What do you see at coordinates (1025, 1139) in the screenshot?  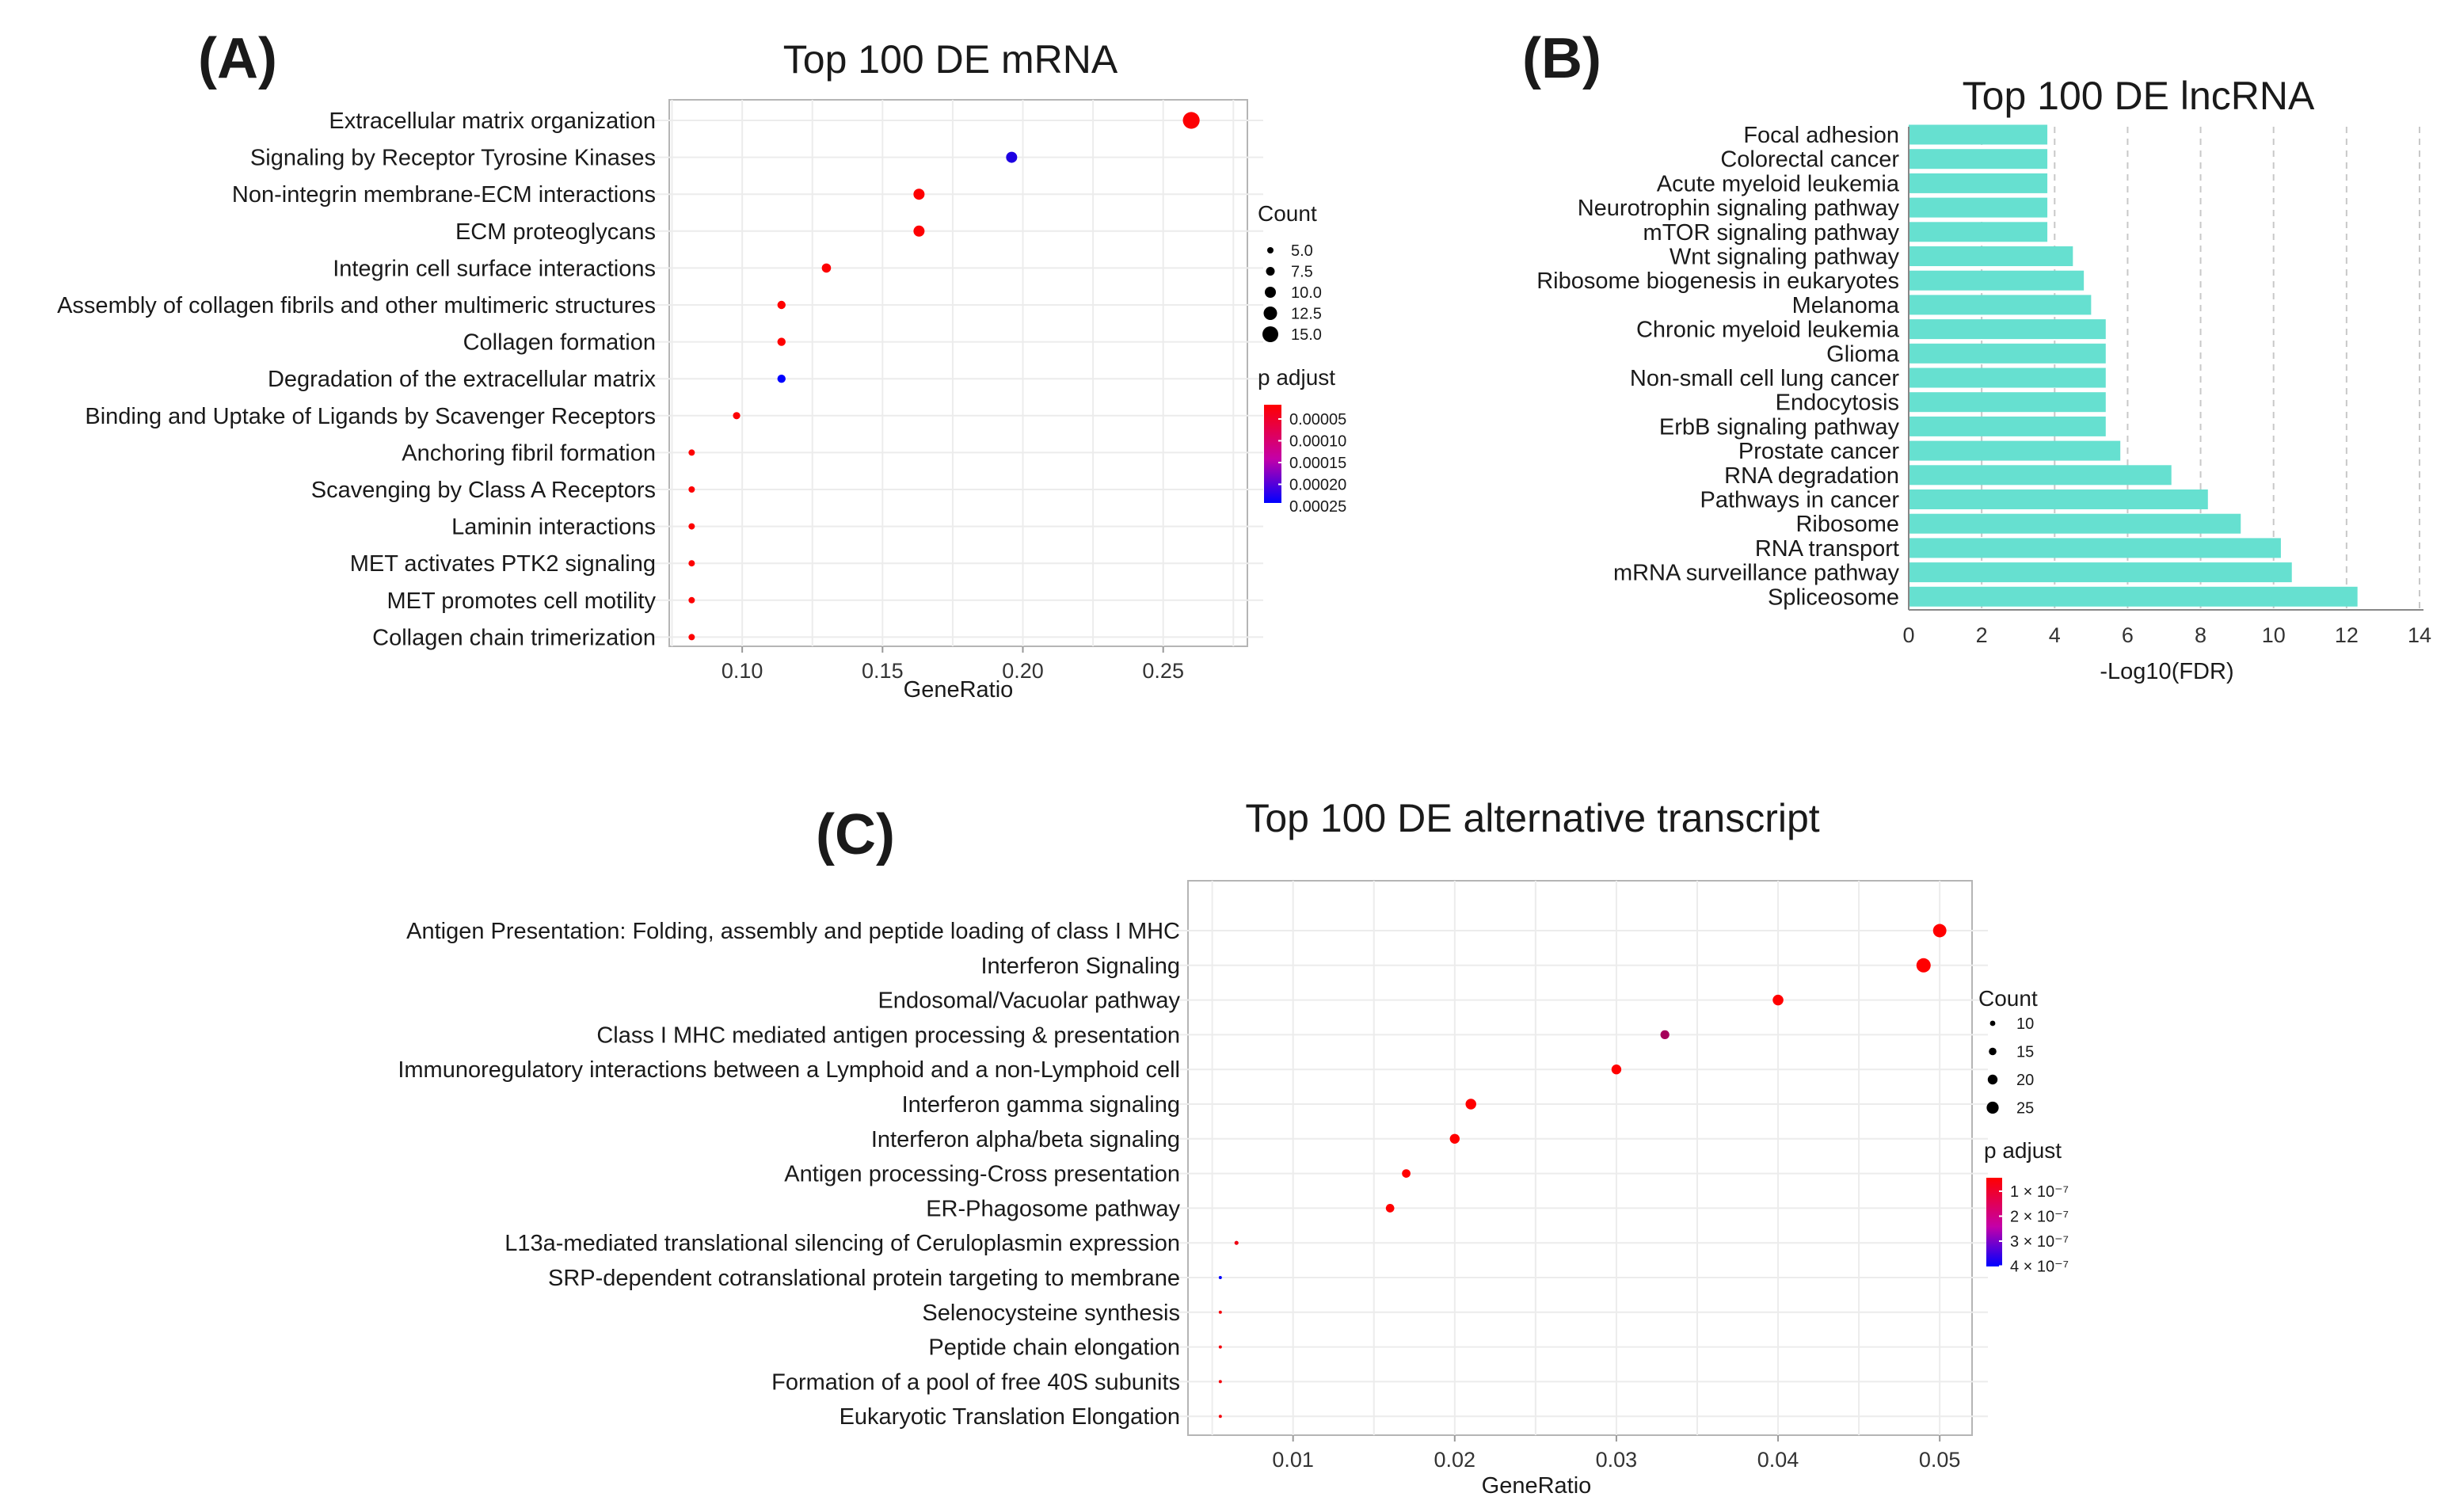 I see `category-label: Interferon alpha/beta signaling` at bounding box center [1025, 1139].